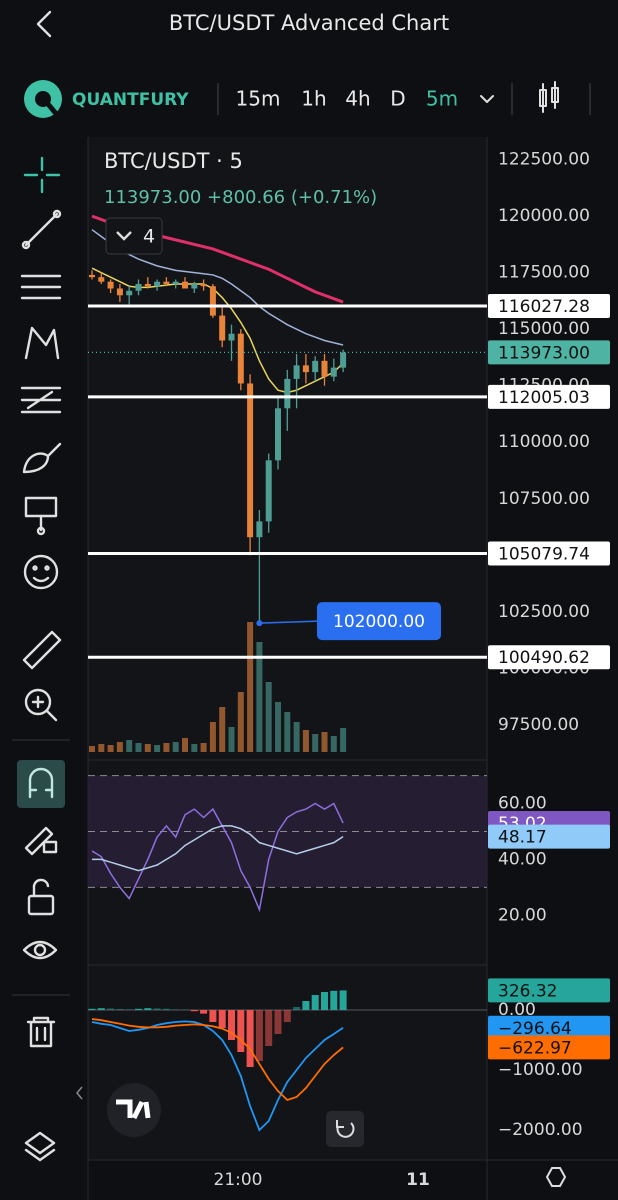  I want to click on indicator-toggle, so click(134, 236).